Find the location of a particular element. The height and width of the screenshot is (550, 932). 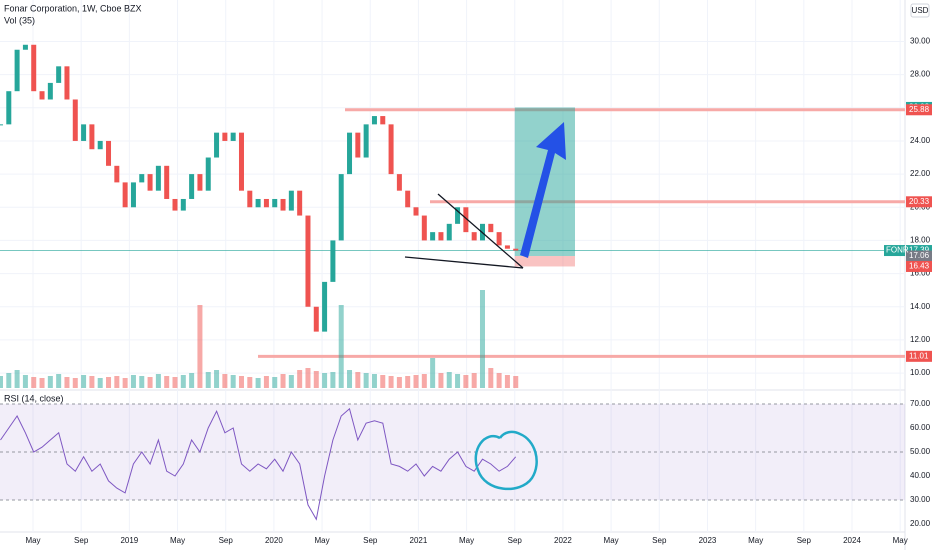

y-tick-label: 10.00 is located at coordinates (920, 372).